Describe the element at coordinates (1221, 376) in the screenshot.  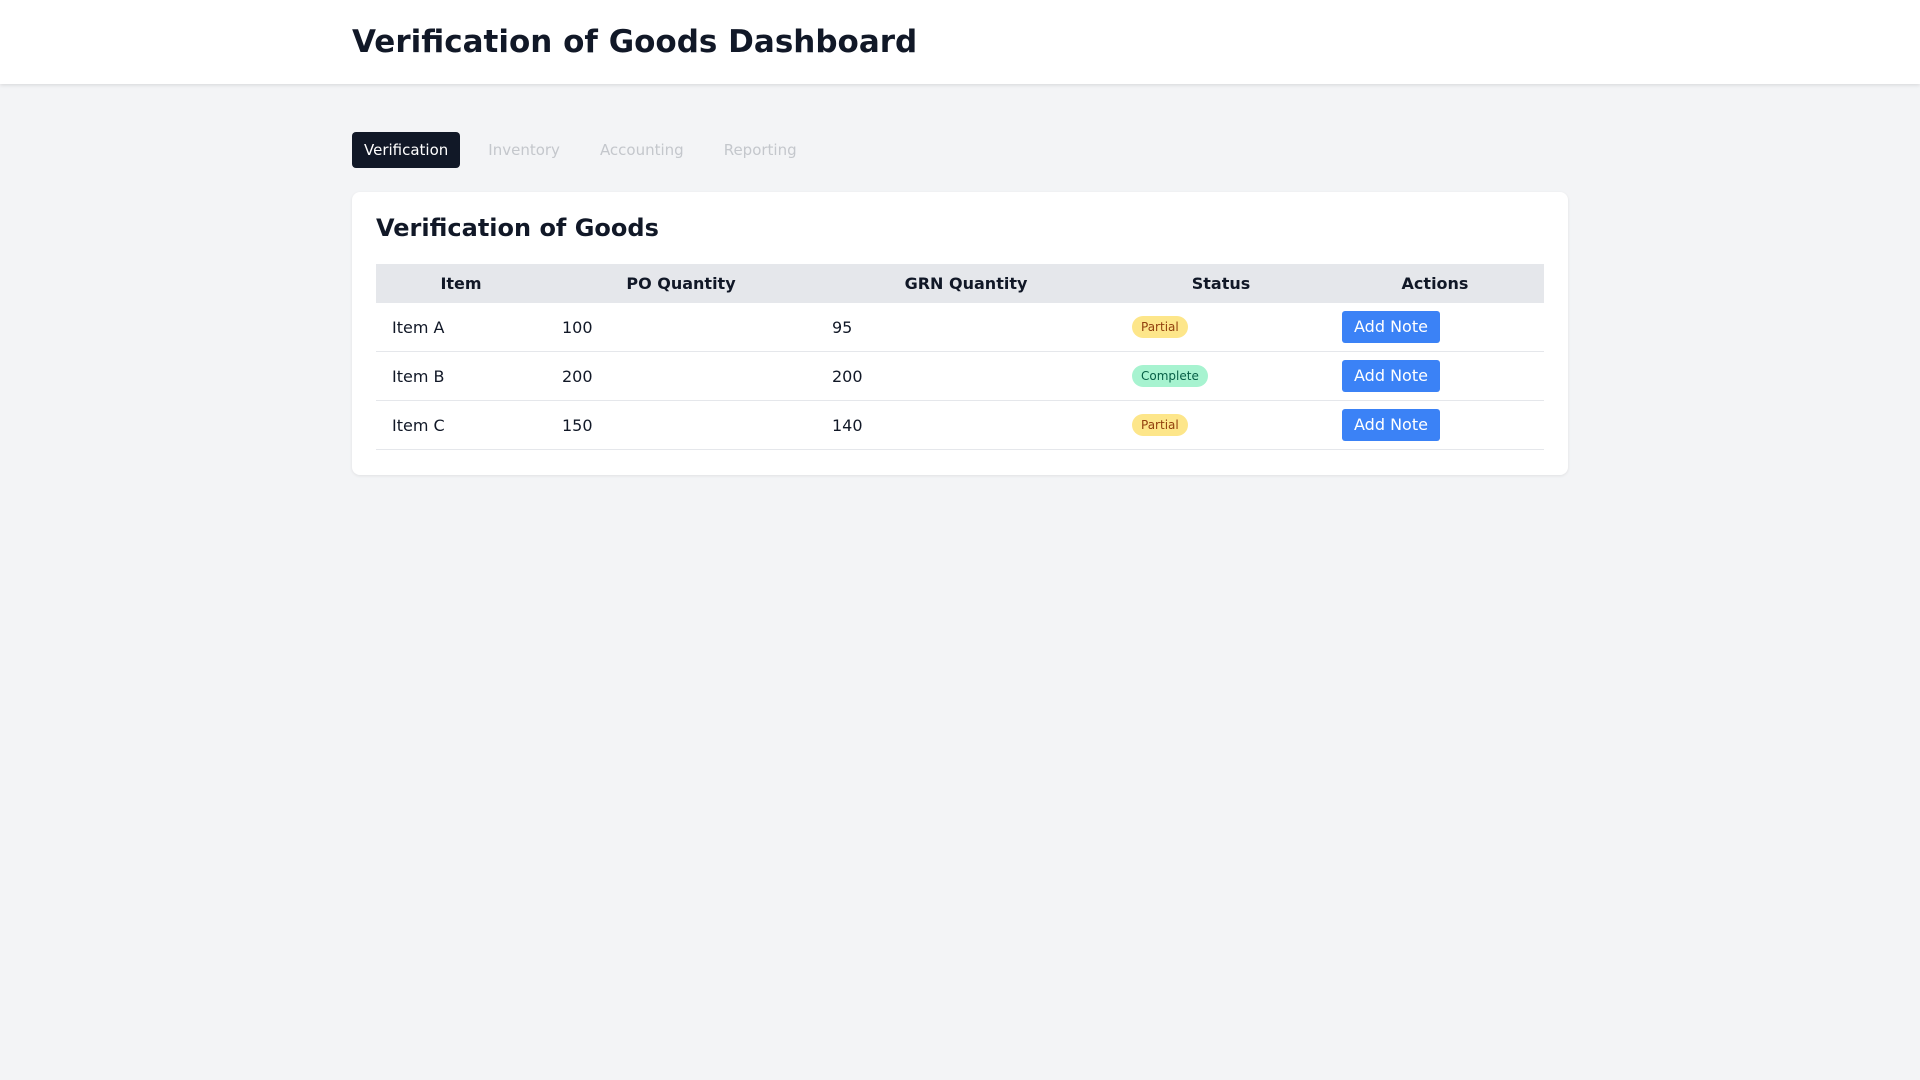
I see `status-cell: Complete` at that location.